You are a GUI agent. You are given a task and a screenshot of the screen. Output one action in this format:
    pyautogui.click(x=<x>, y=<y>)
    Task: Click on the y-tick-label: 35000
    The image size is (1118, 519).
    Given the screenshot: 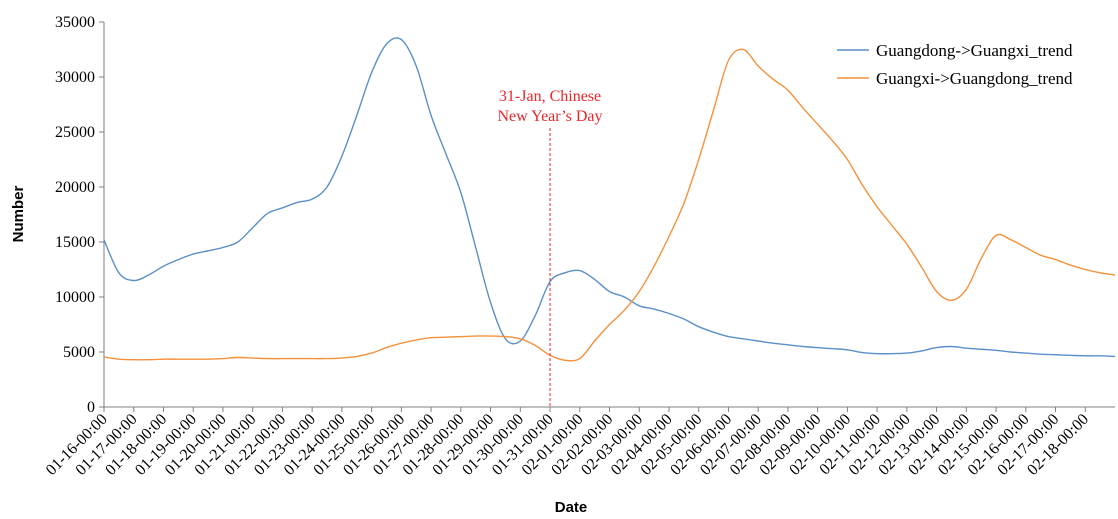 What is the action you would take?
    pyautogui.click(x=75, y=22)
    